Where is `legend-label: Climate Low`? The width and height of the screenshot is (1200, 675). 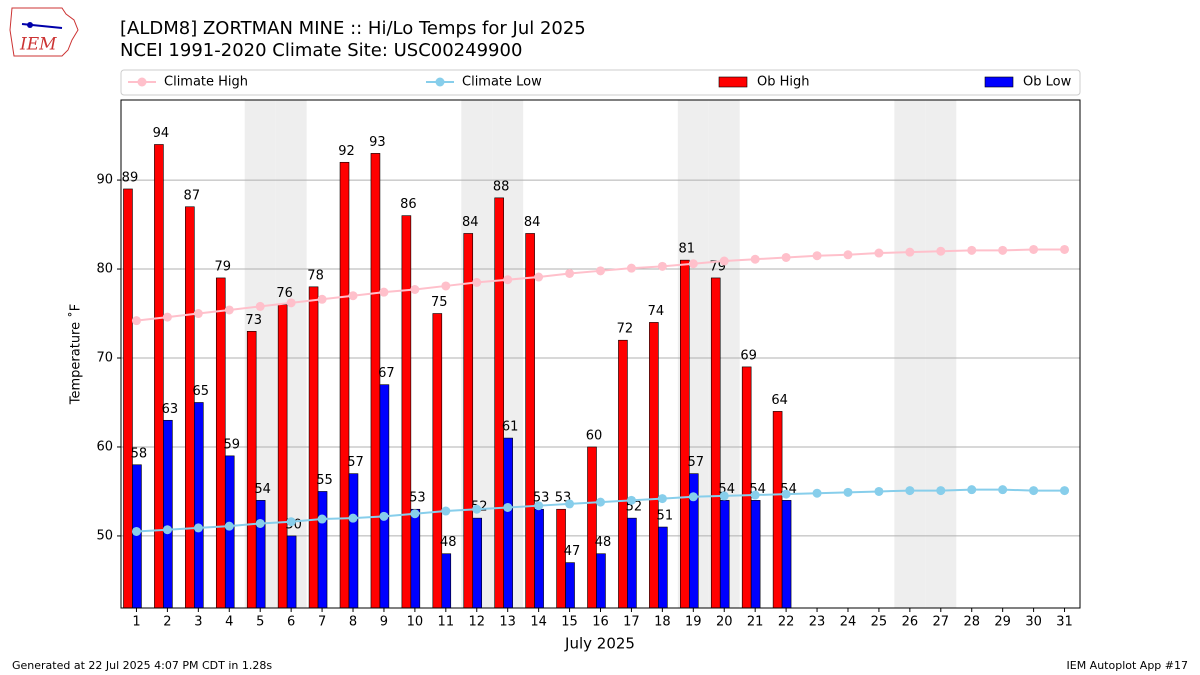
legend-label: Climate Low is located at coordinates (502, 82).